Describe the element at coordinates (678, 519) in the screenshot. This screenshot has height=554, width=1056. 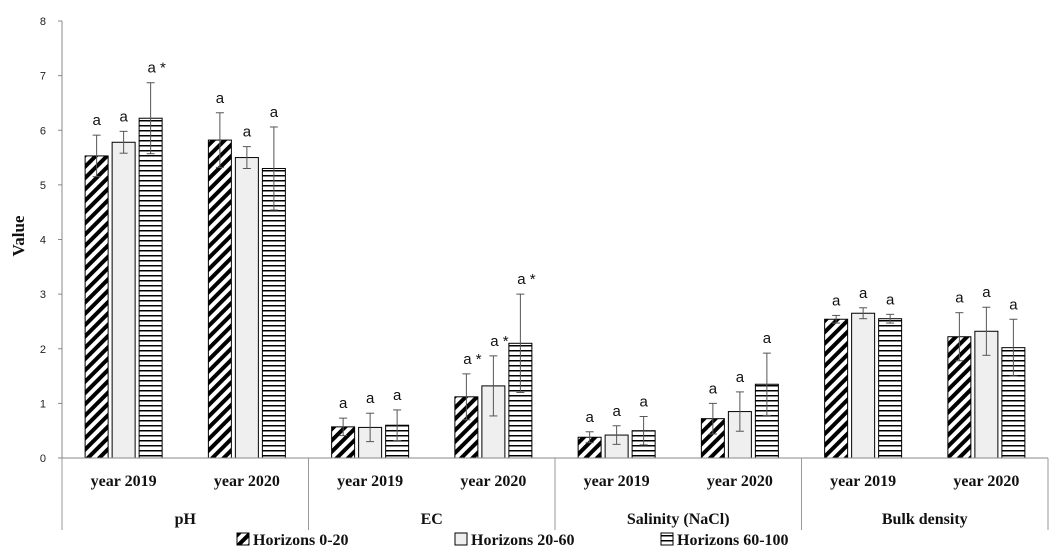
I see `group-label: Salinity (NaCl)` at that location.